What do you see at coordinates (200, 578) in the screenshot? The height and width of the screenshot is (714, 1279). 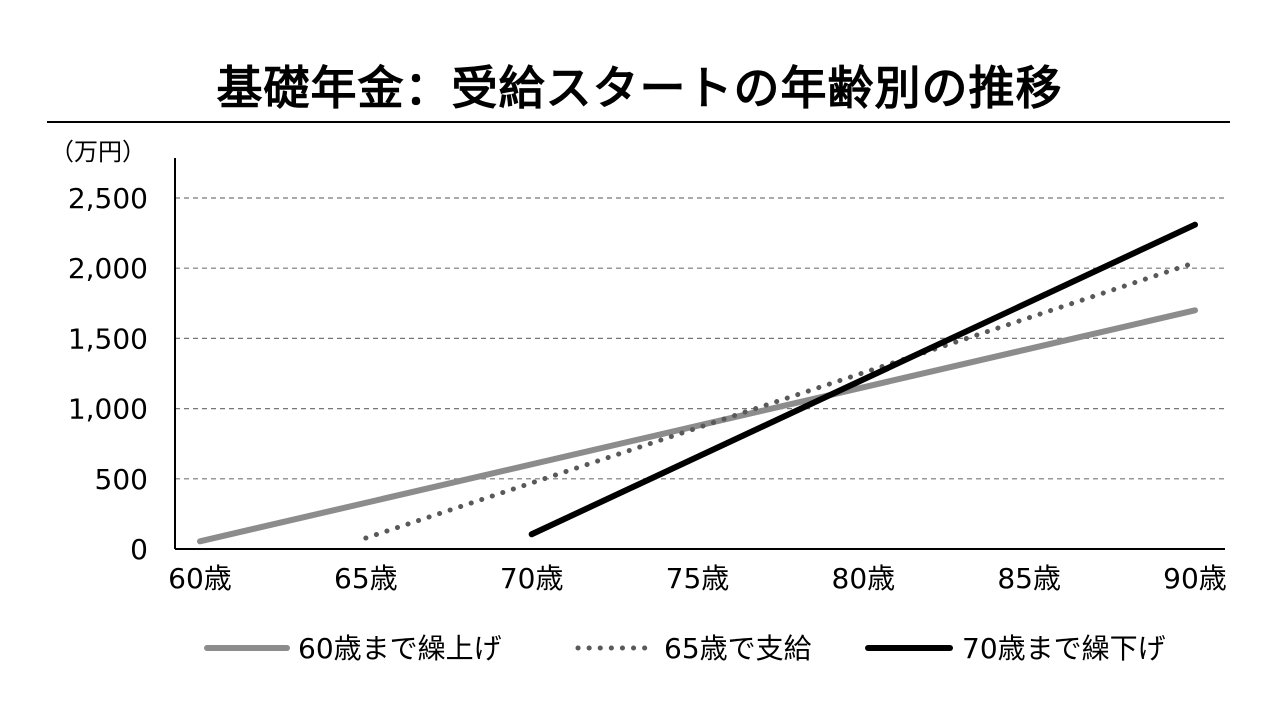 I see `x-tick-label: 60歳` at bounding box center [200, 578].